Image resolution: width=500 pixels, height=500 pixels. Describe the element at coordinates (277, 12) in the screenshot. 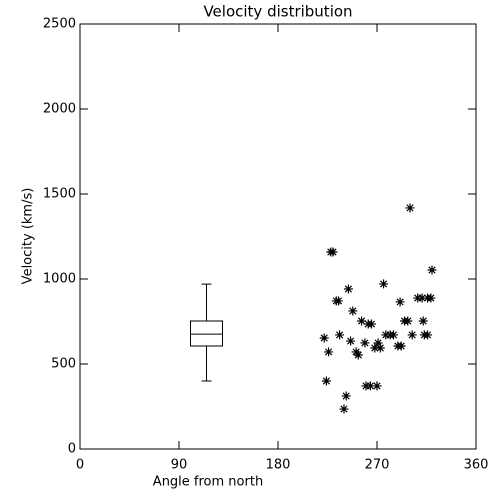

I see `chart-title: Velocity distribution` at that location.